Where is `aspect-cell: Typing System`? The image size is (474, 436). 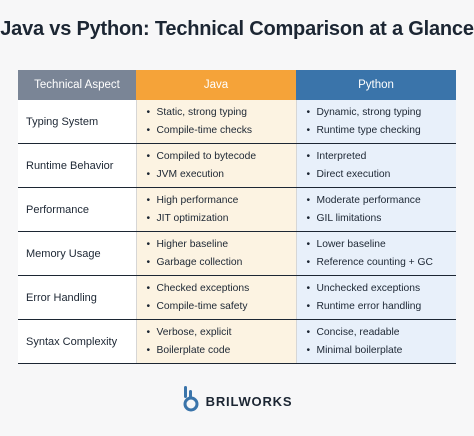 aspect-cell: Typing System is located at coordinates (77, 122).